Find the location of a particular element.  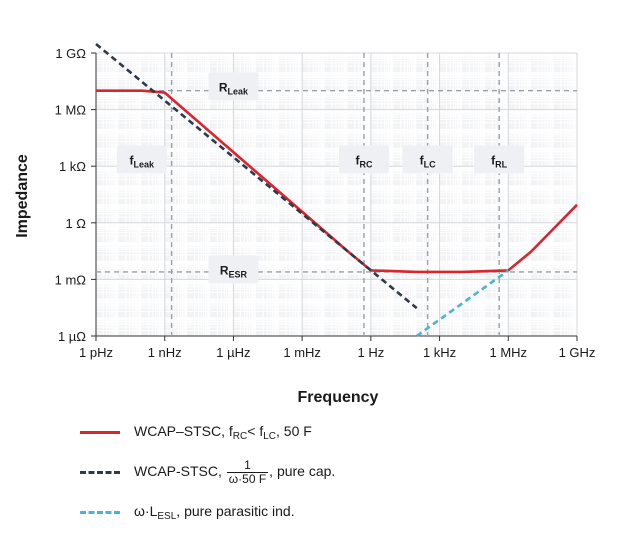

y-tick-label: 1 kΩ is located at coordinates (72, 166).